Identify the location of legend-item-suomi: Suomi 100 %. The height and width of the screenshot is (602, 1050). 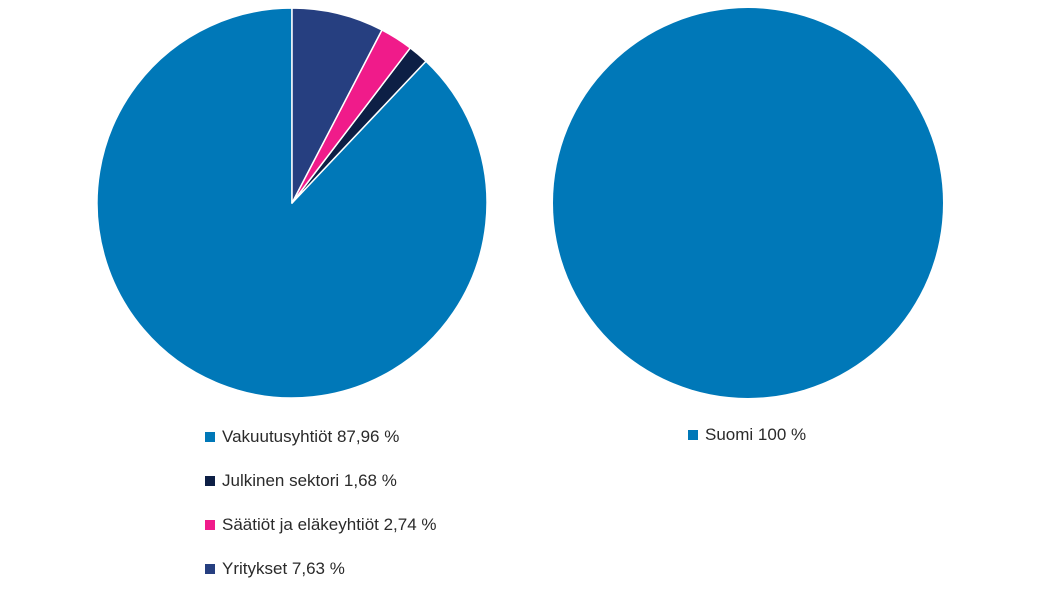
(747, 435).